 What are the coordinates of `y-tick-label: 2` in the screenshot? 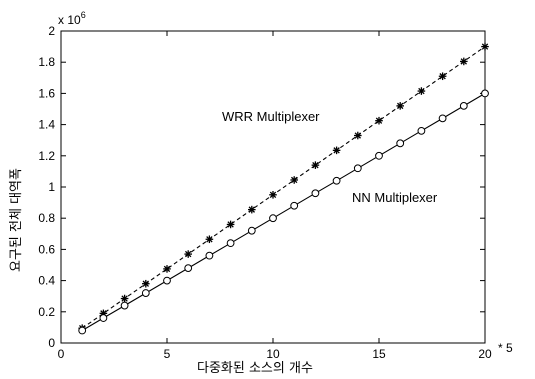 It's located at (51, 31).